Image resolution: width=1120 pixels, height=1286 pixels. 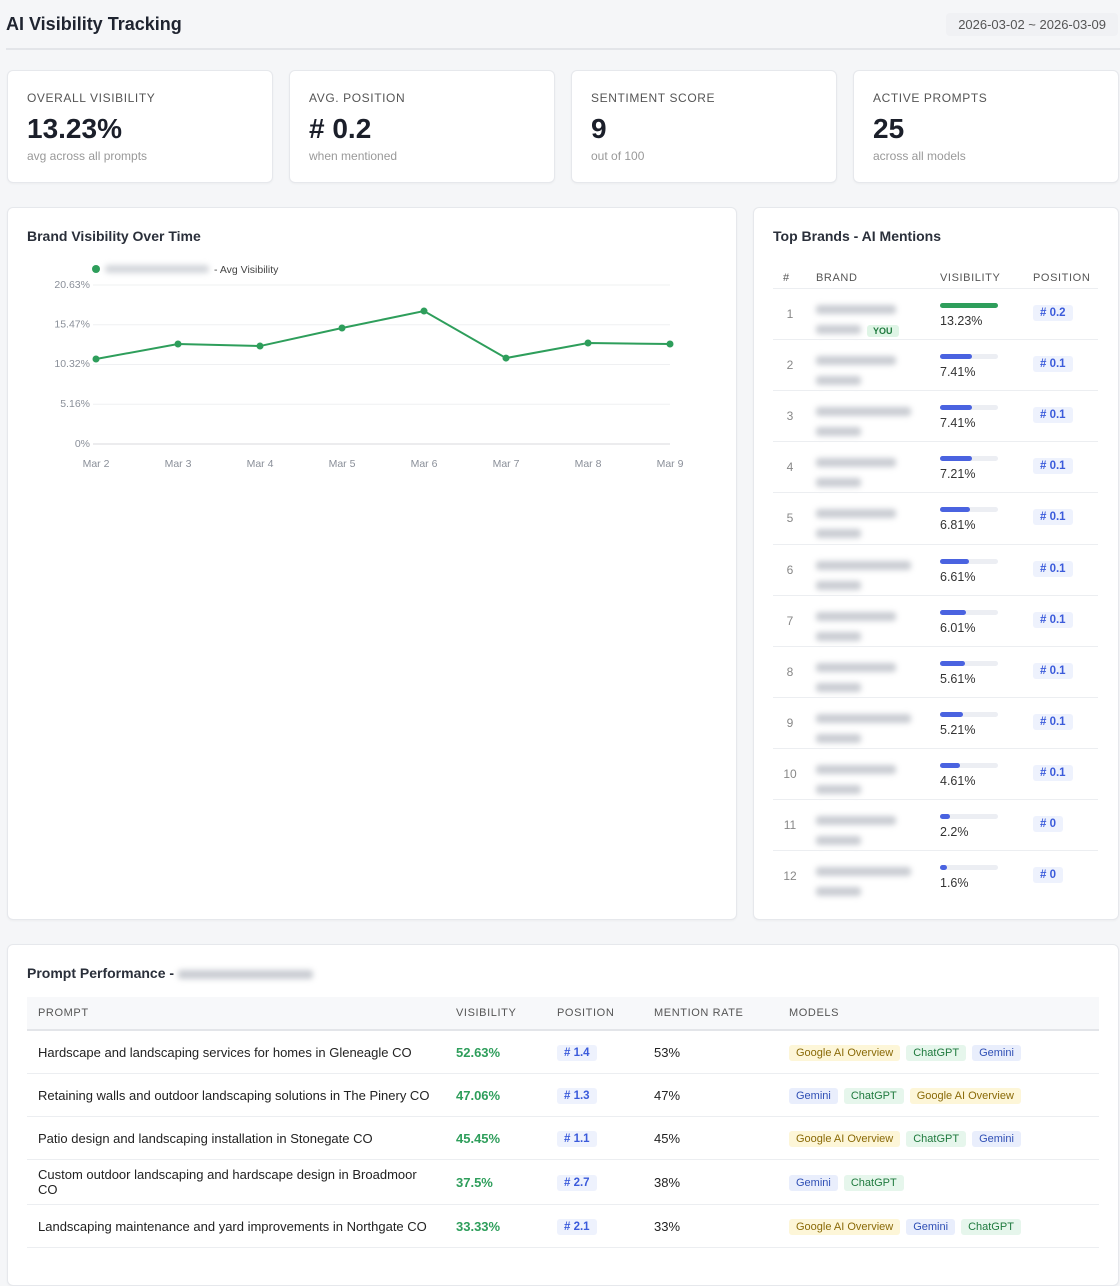 What do you see at coordinates (868, 320) in the screenshot?
I see `brand-name: YOU` at bounding box center [868, 320].